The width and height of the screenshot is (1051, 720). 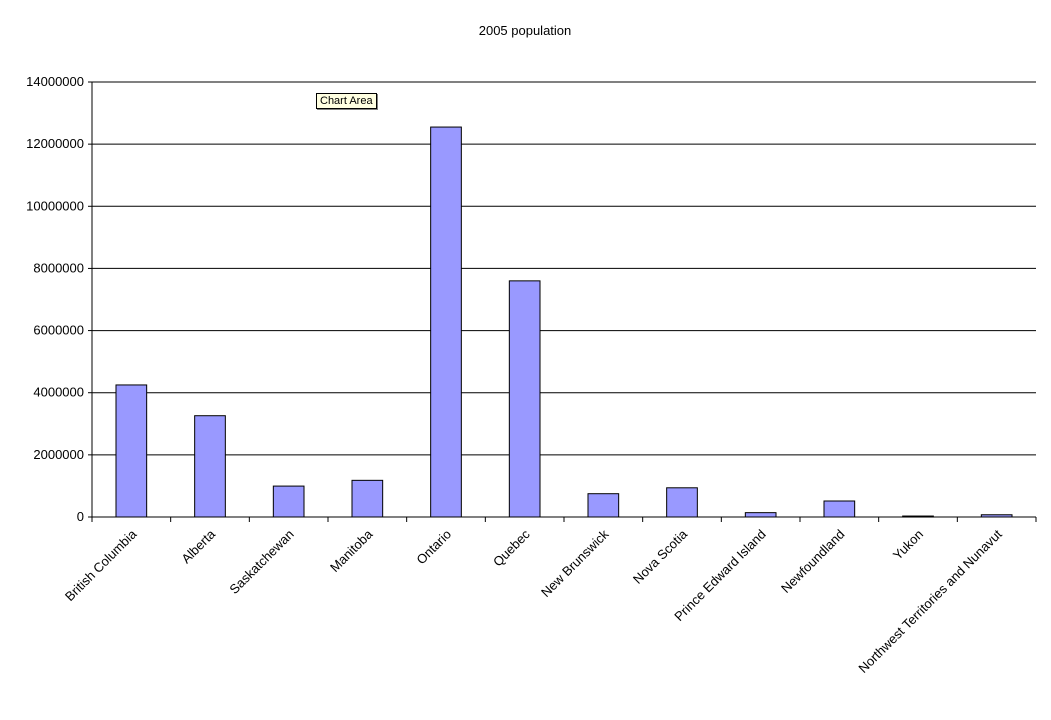 What do you see at coordinates (58, 392) in the screenshot?
I see `y-tick-label: 4000000` at bounding box center [58, 392].